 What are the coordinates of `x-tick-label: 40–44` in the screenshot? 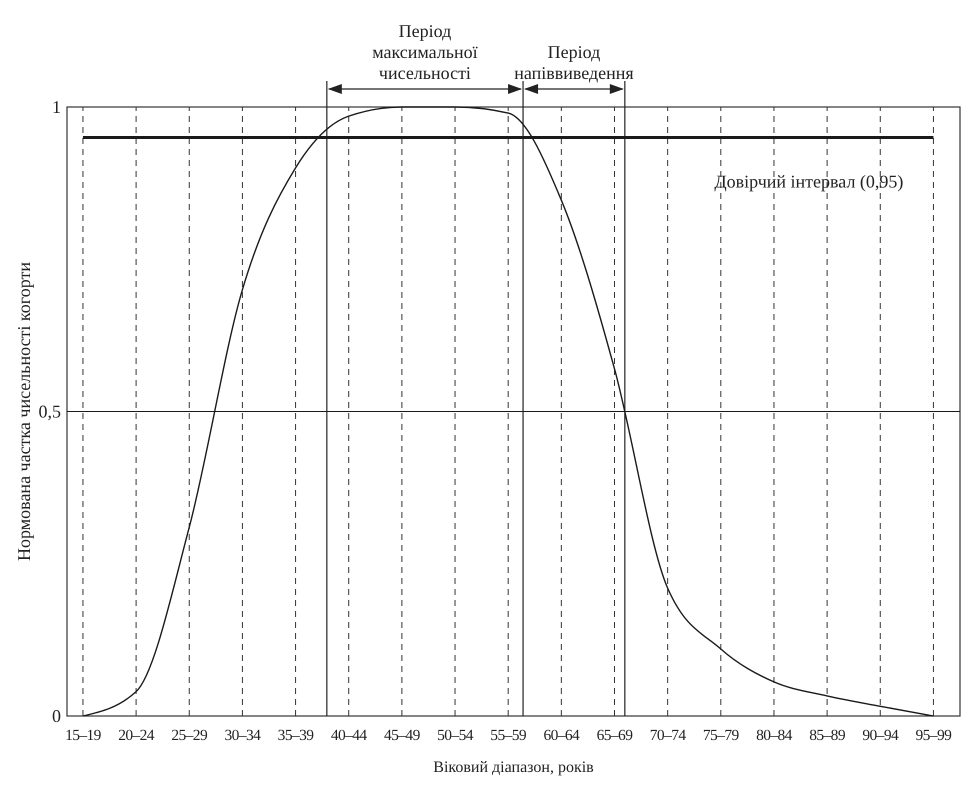 It's located at (349, 735).